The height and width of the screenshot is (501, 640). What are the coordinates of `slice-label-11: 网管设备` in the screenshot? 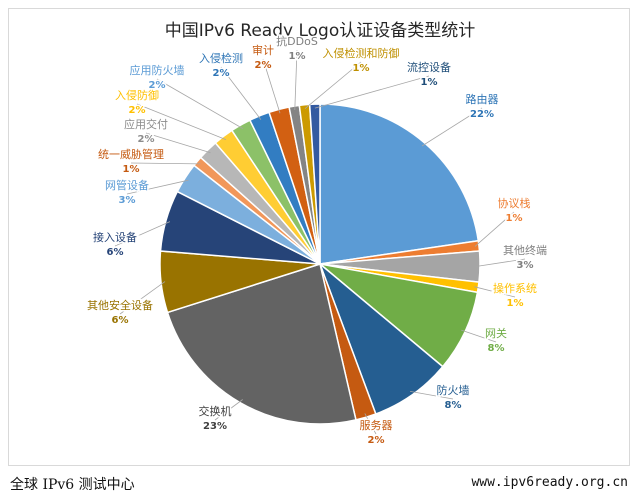 It's located at (127, 185).